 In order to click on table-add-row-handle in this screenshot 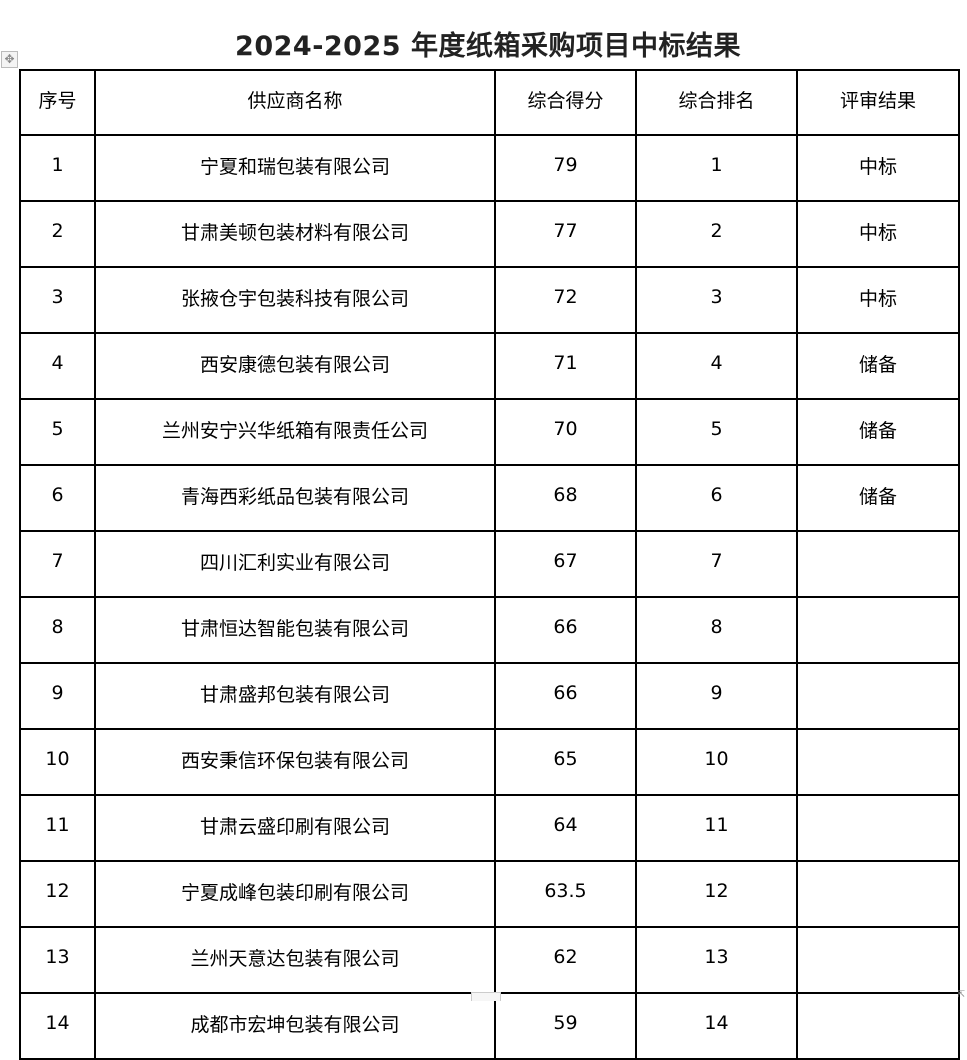, I will do `click(486, 996)`.